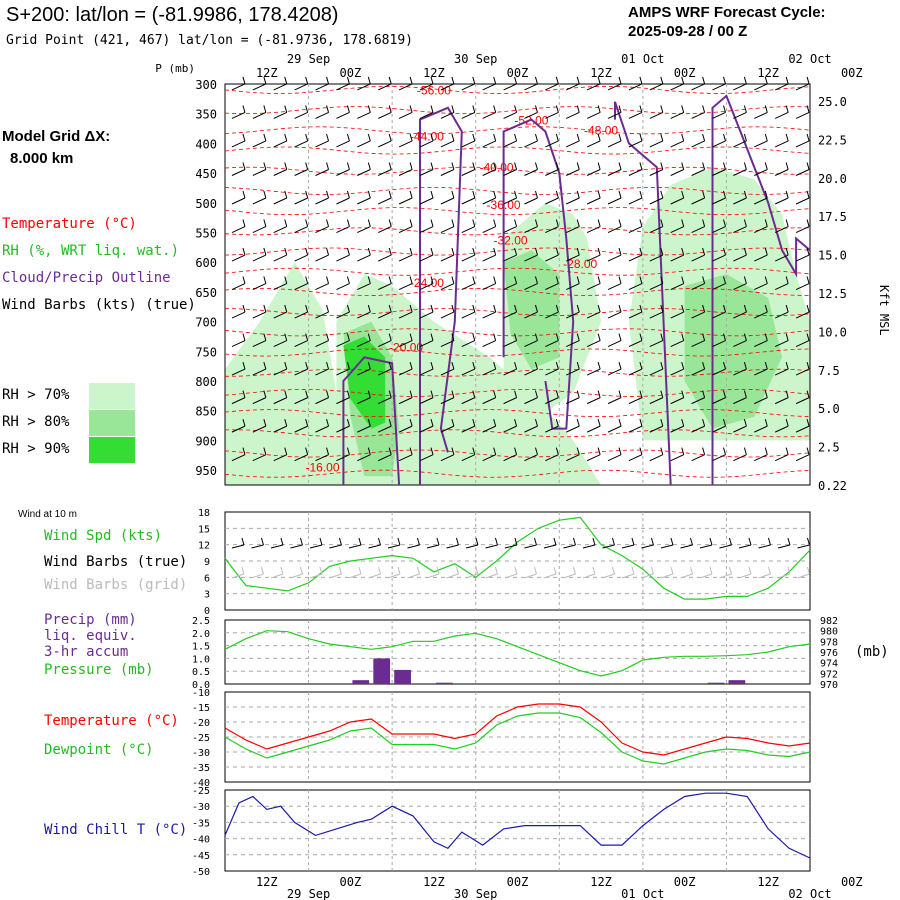 Image resolution: width=900 pixels, height=900 pixels. Describe the element at coordinates (201, 856) in the screenshot. I see `wind-chill-tick-label: -45` at that location.